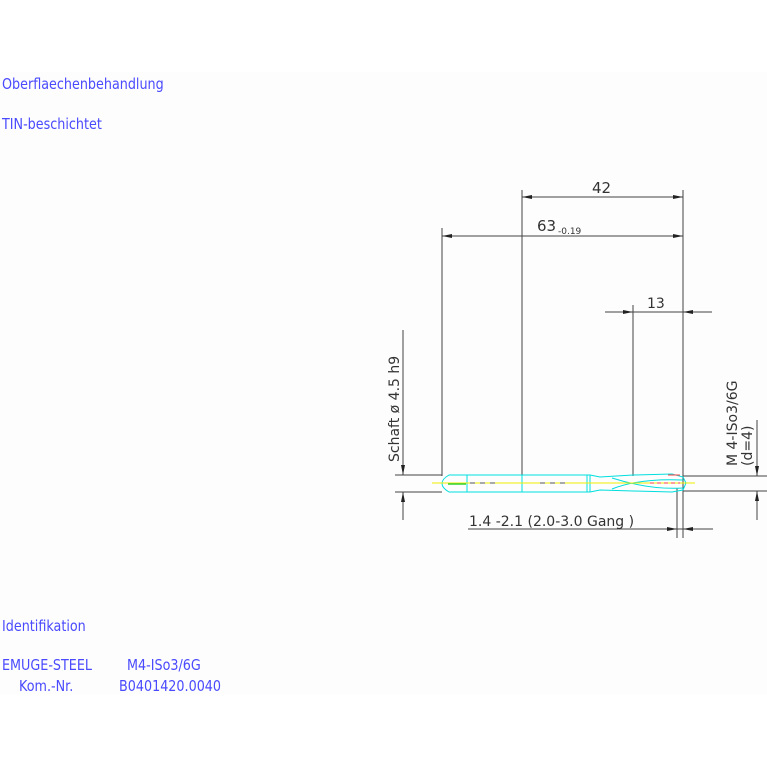 The image size is (767, 767). Describe the element at coordinates (601, 188) in the screenshot. I see `dim-42-label: 42` at that location.